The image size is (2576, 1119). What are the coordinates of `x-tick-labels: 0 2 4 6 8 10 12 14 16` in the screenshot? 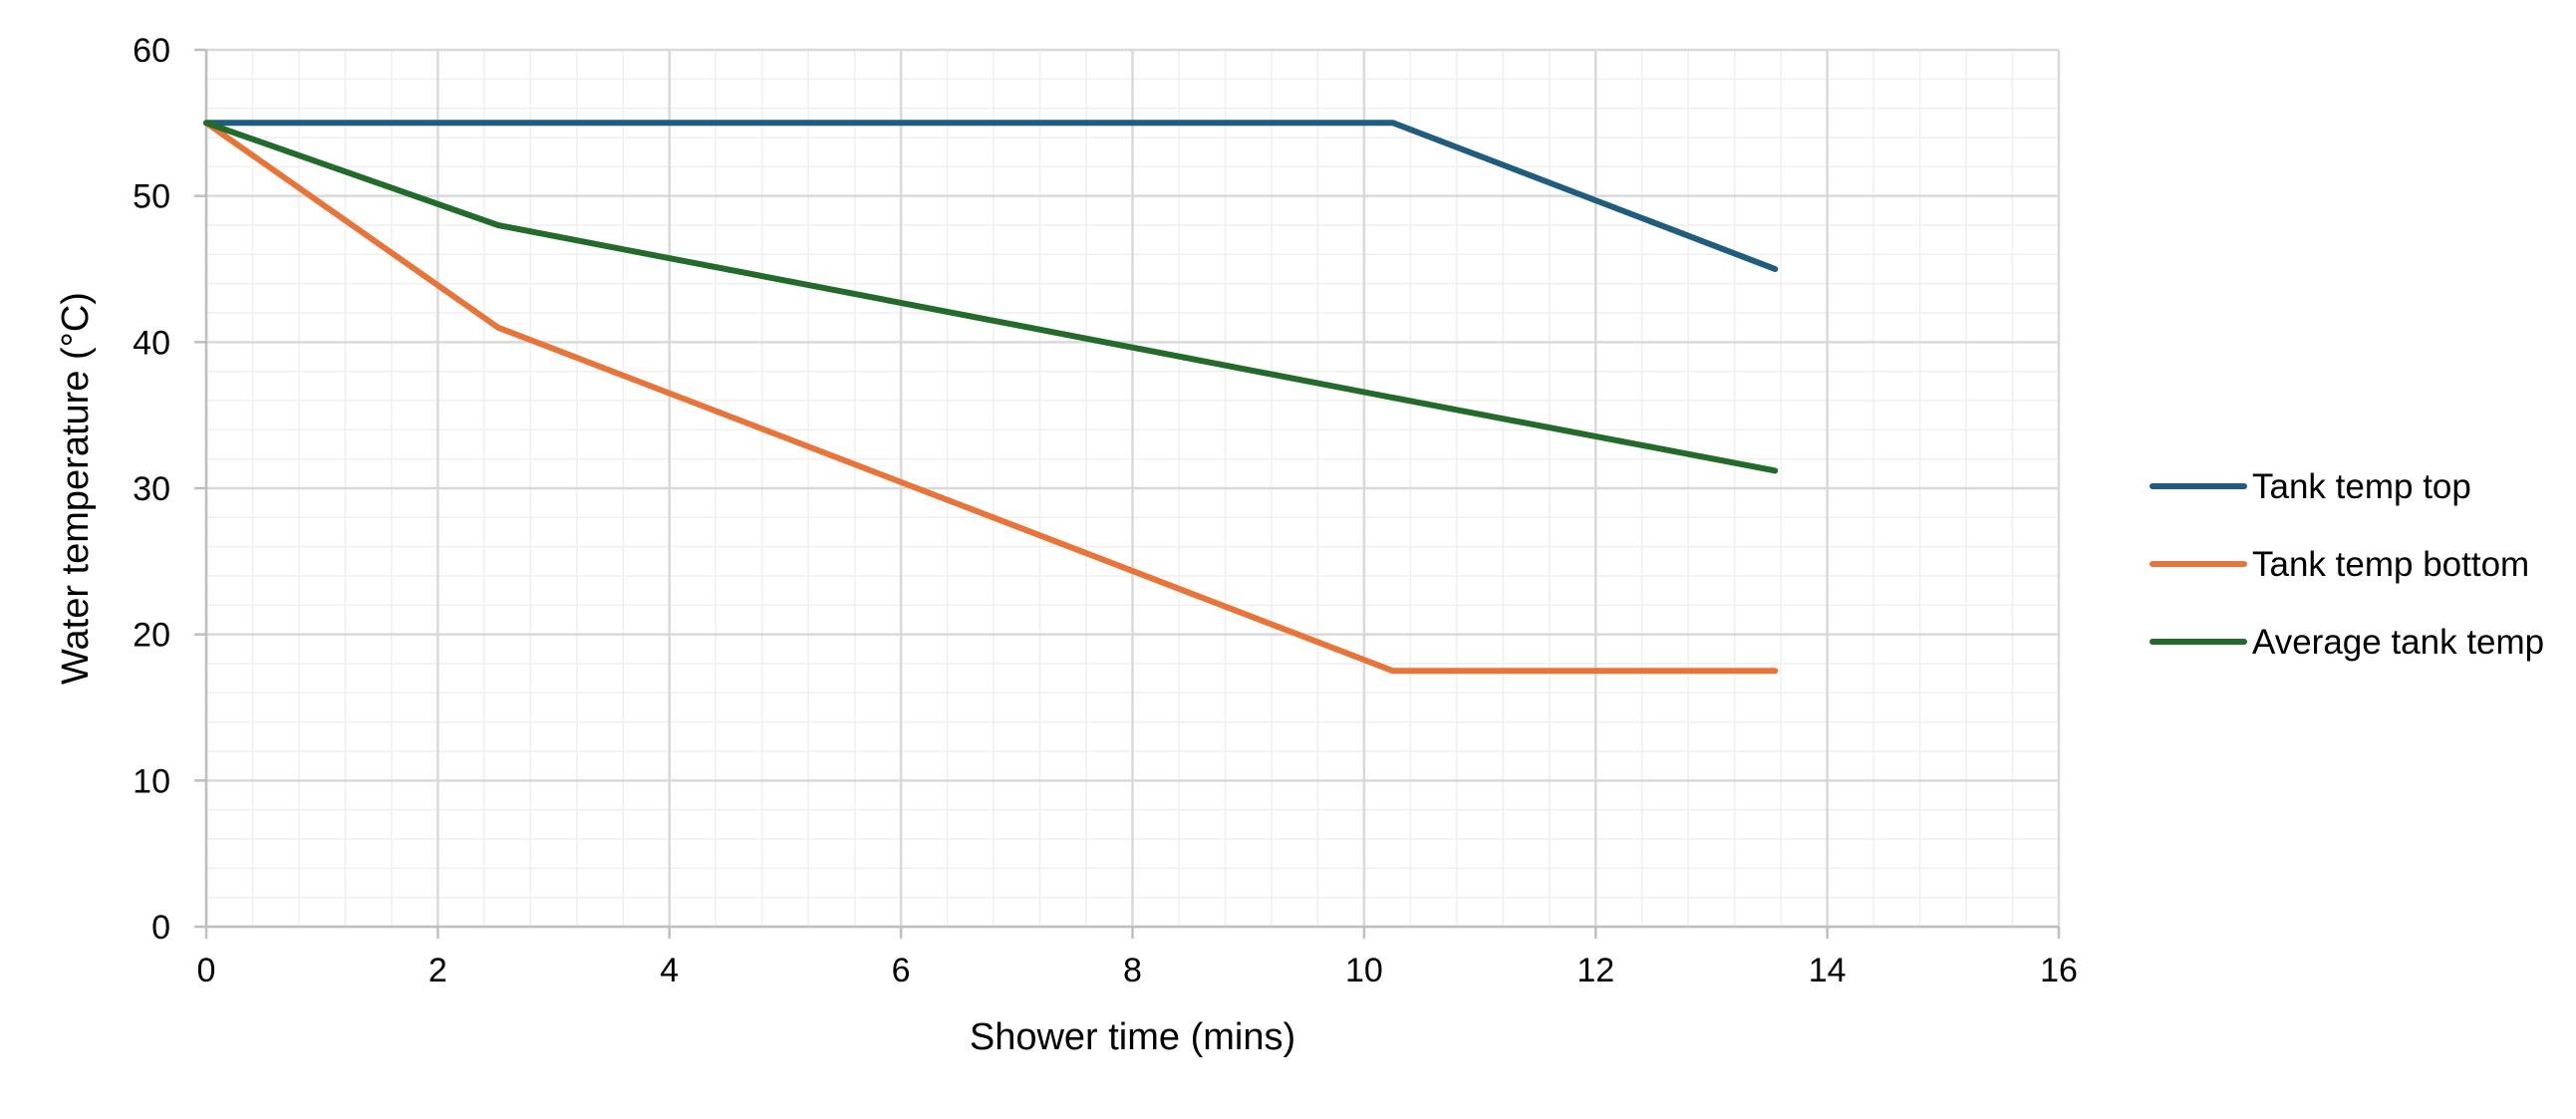 It's located at (1137, 970).